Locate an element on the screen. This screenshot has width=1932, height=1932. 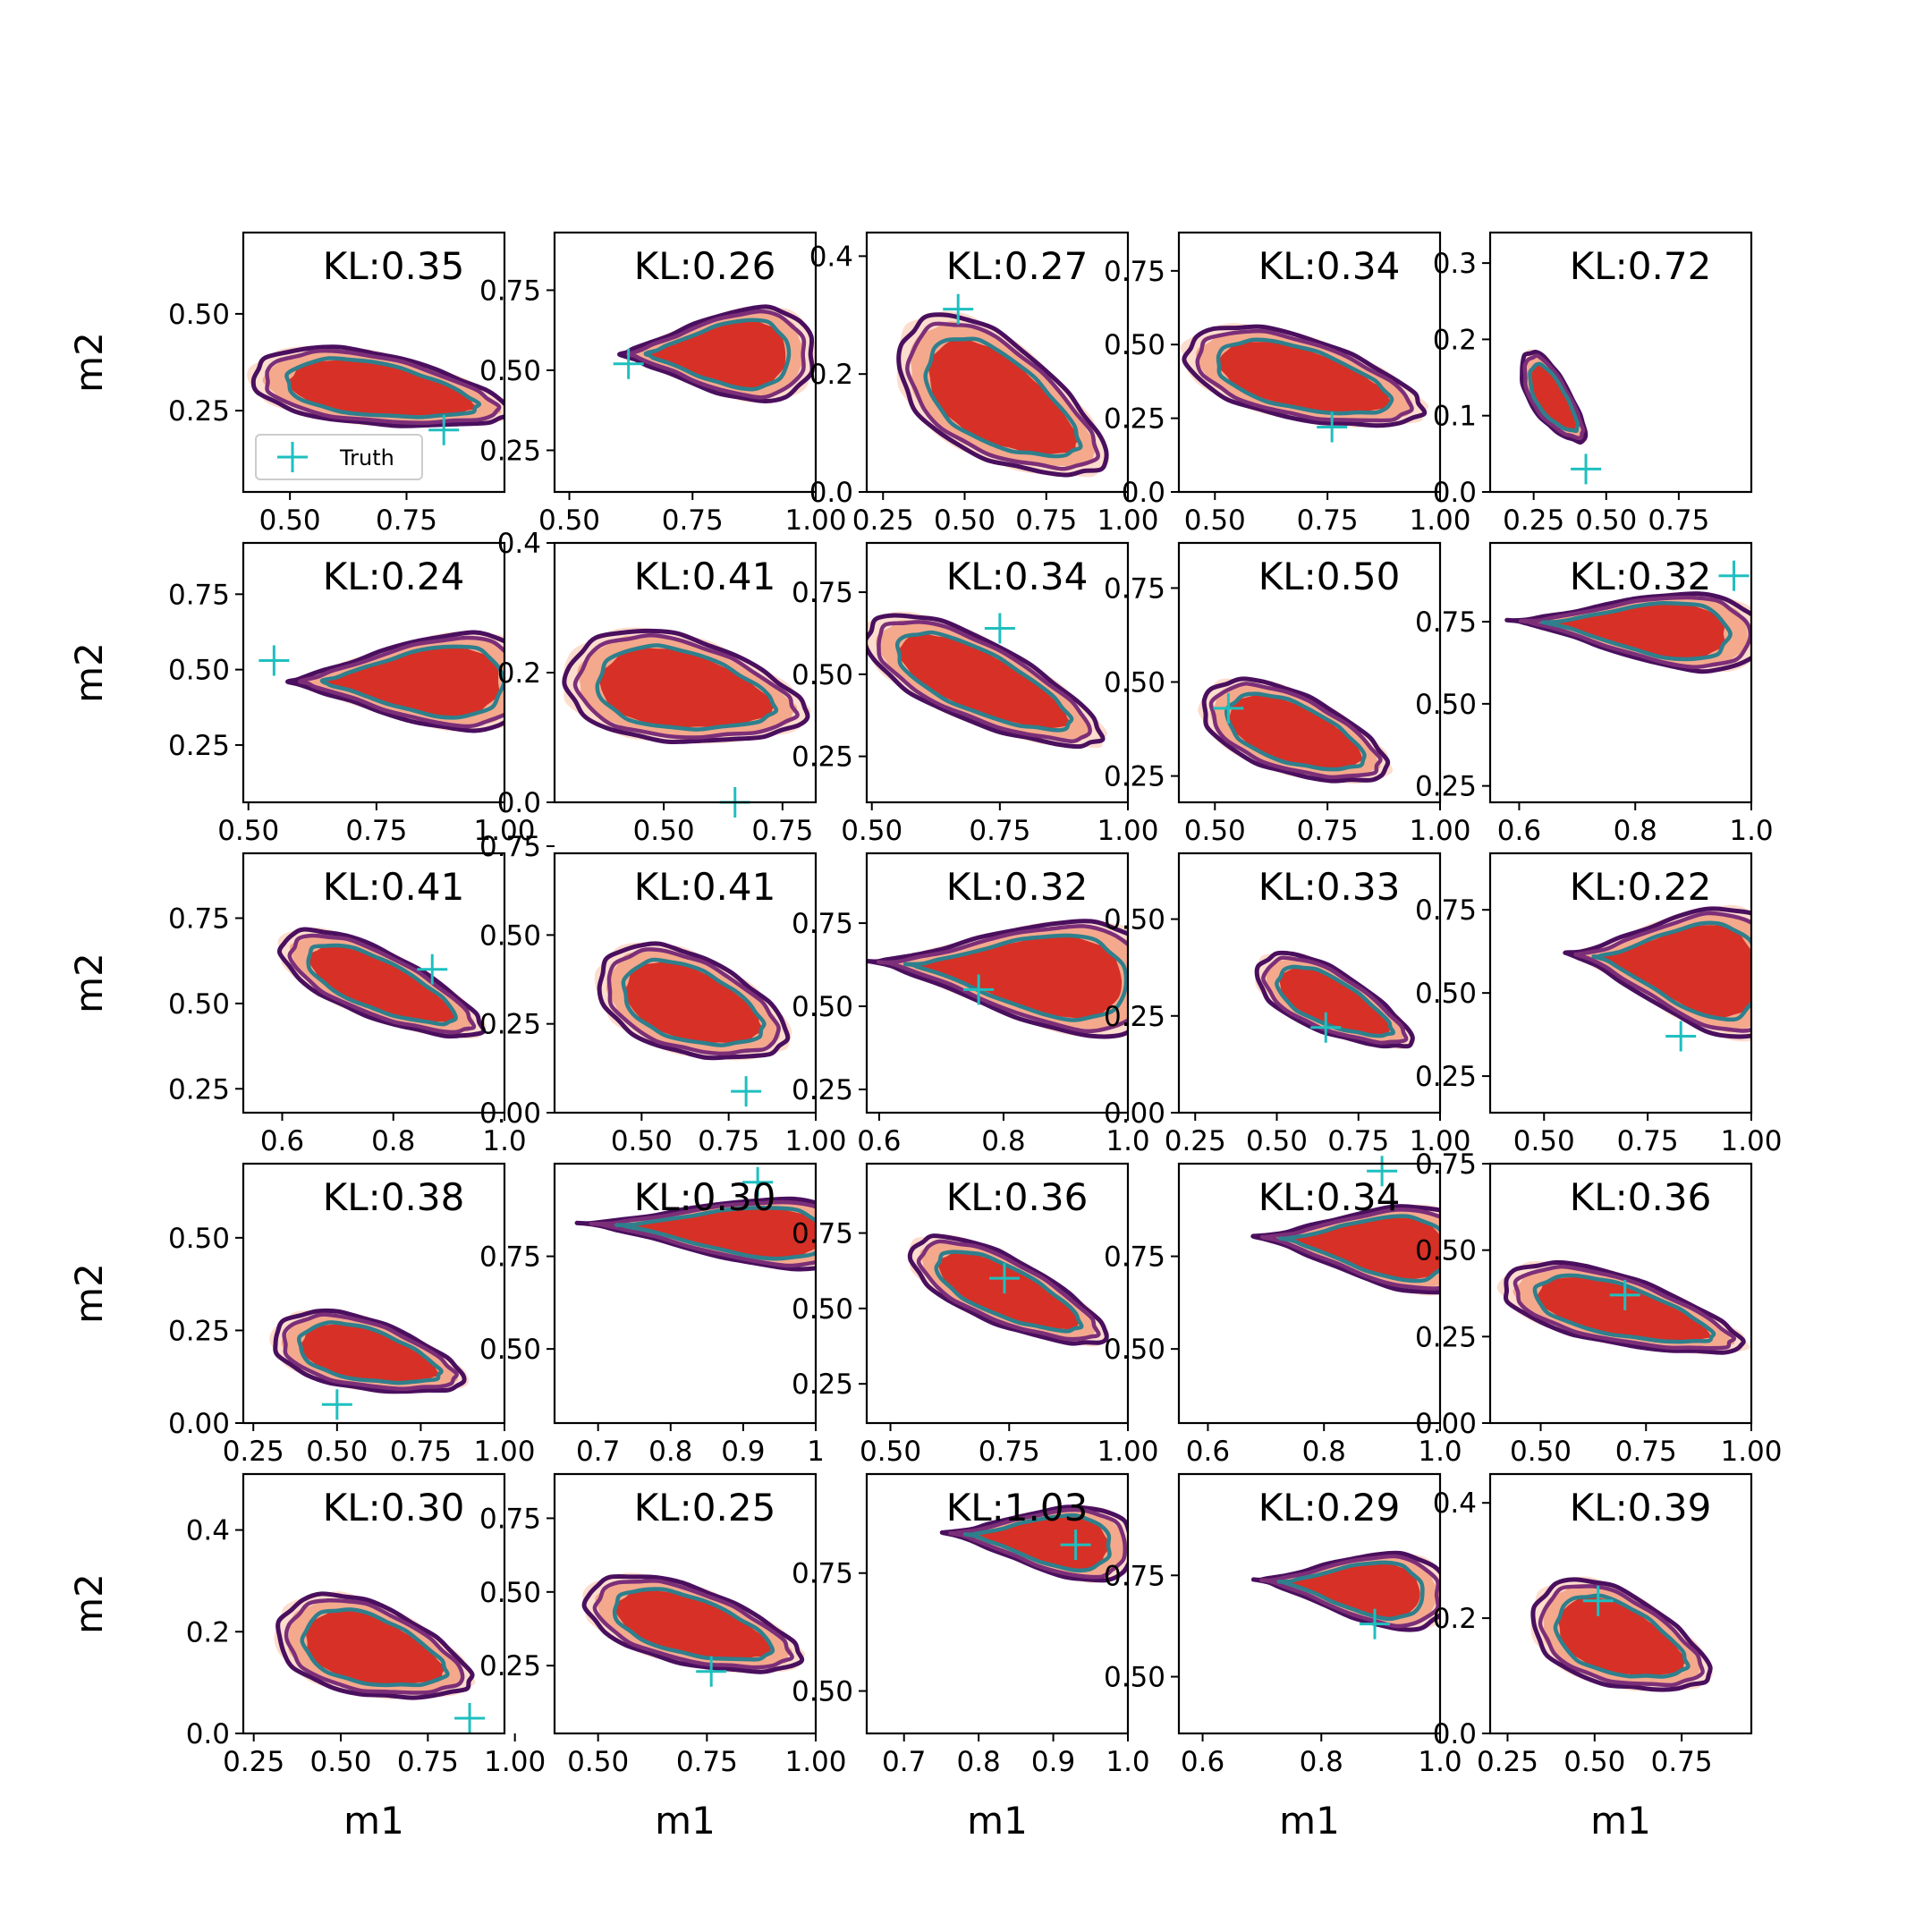
y-tick-label: 0.00 is located at coordinates (199, 1424).